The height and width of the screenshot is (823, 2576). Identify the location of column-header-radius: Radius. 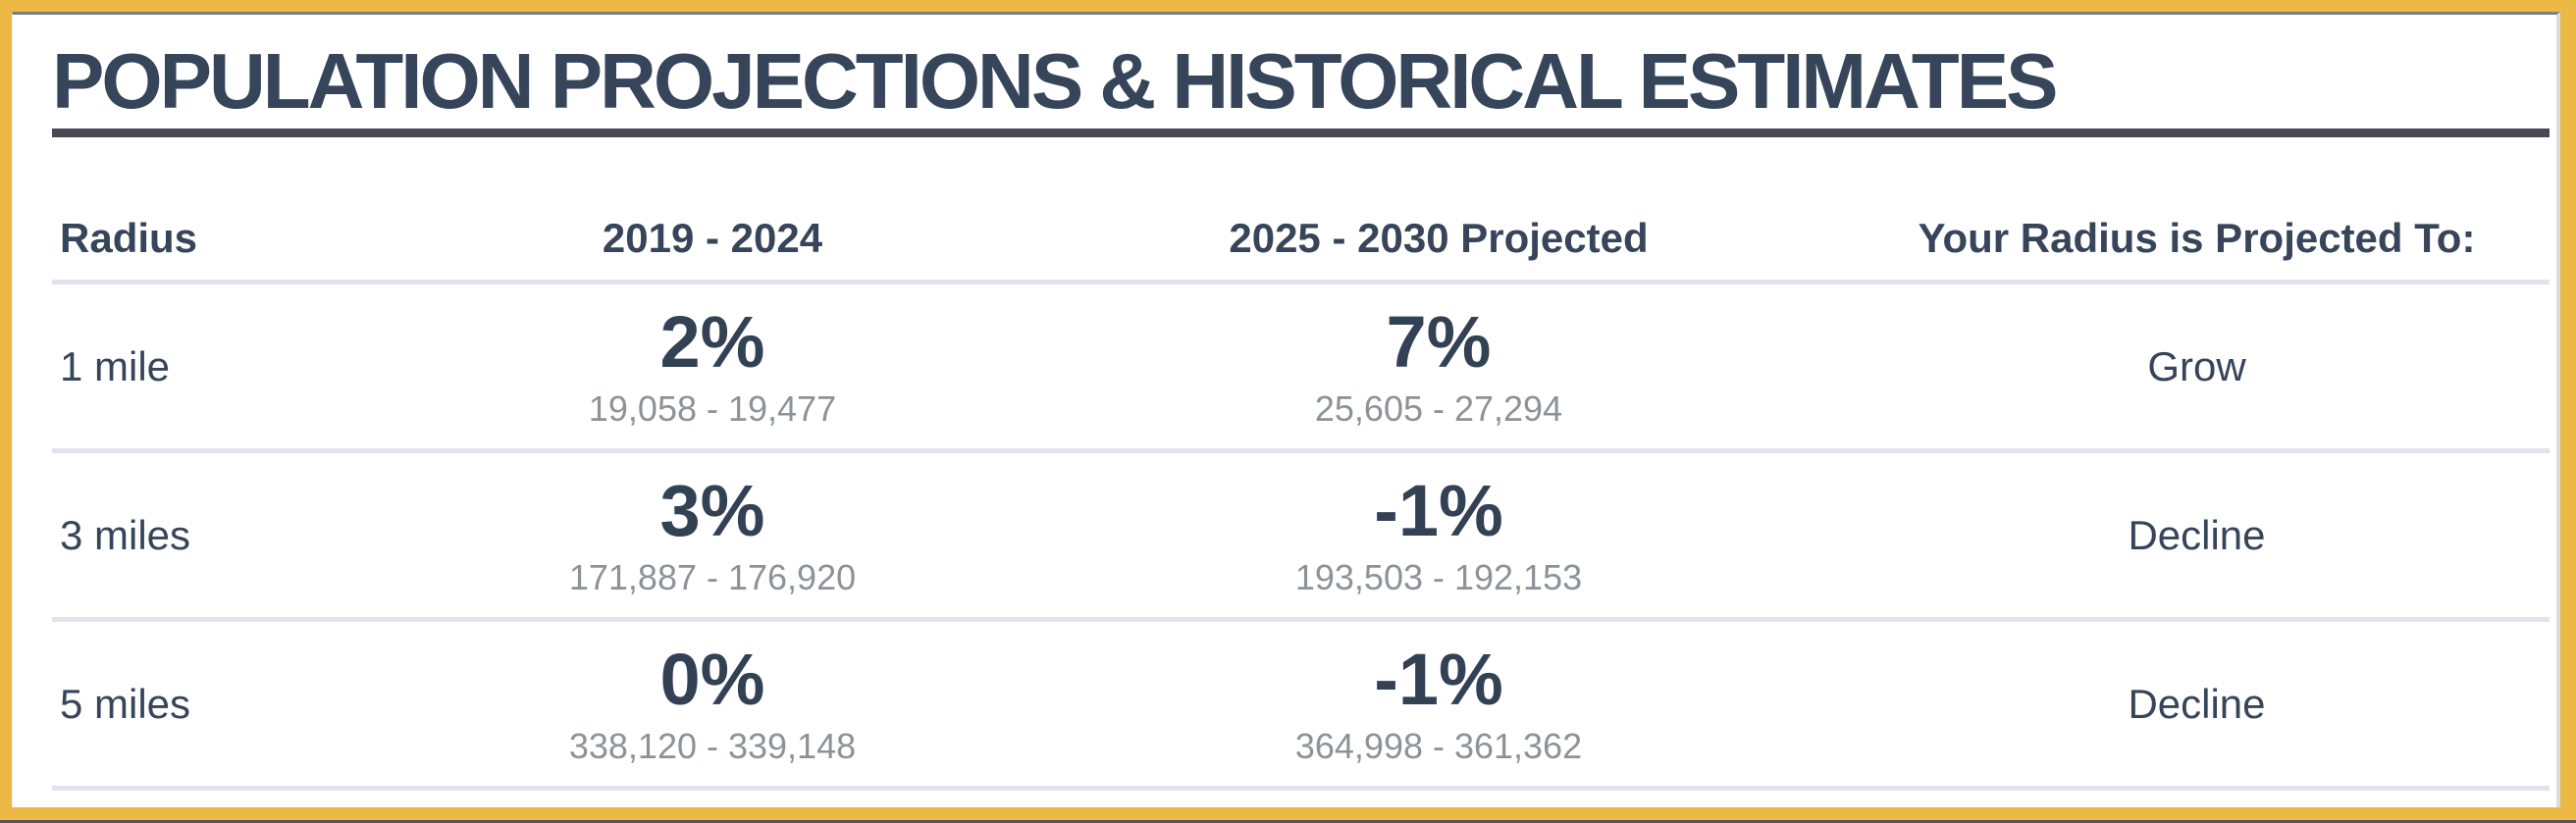
(129, 238).